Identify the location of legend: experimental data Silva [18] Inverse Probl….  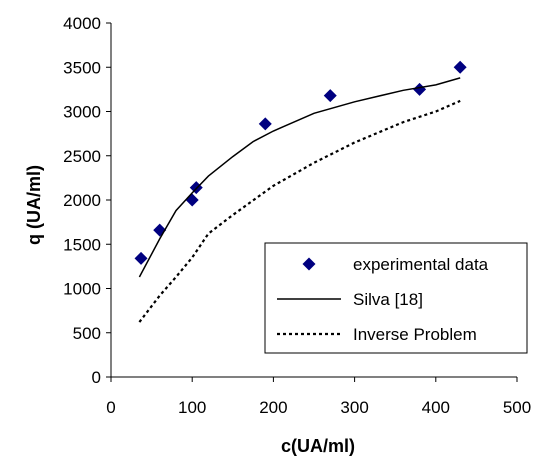
(396, 298).